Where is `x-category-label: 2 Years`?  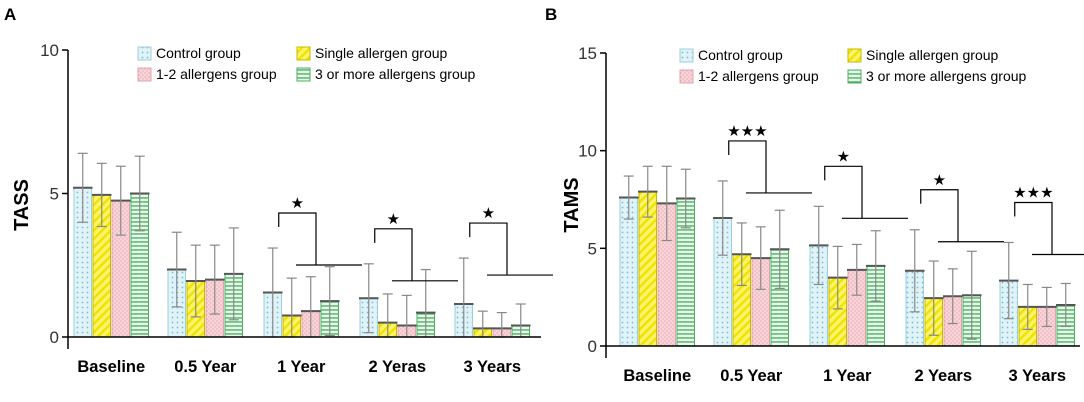
x-category-label: 2 Years is located at coordinates (943, 376).